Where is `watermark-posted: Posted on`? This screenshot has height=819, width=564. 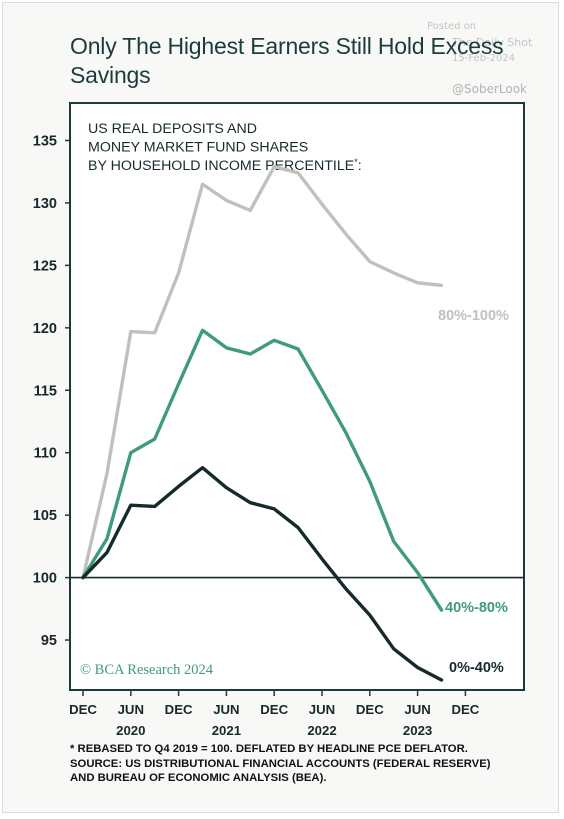
watermark-posted: Posted on is located at coordinates (452, 26).